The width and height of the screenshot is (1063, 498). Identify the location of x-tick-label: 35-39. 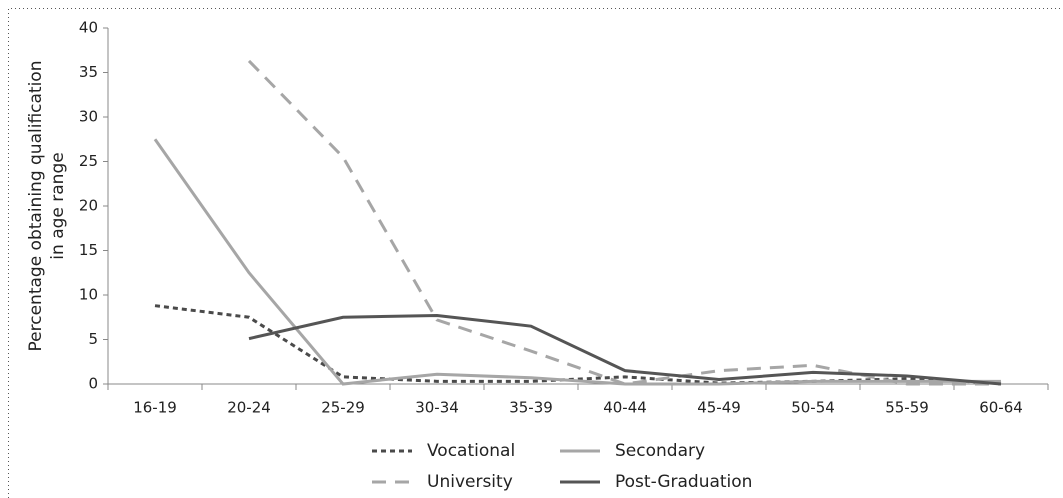
(531, 408).